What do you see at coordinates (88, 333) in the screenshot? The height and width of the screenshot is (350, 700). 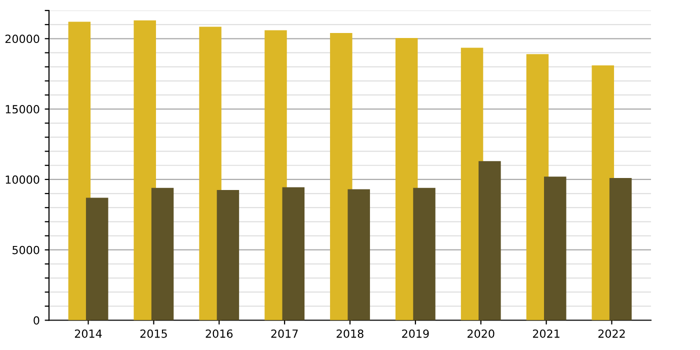 I see `x-tick-label: 2014` at bounding box center [88, 333].